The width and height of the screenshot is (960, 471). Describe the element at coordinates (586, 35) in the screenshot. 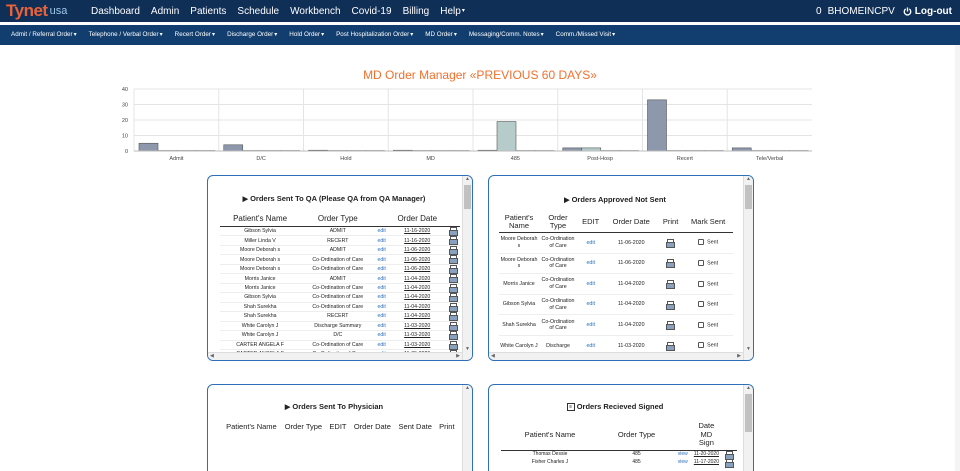

I see `subnav-item-8: Comm./Missed Visit▾` at that location.